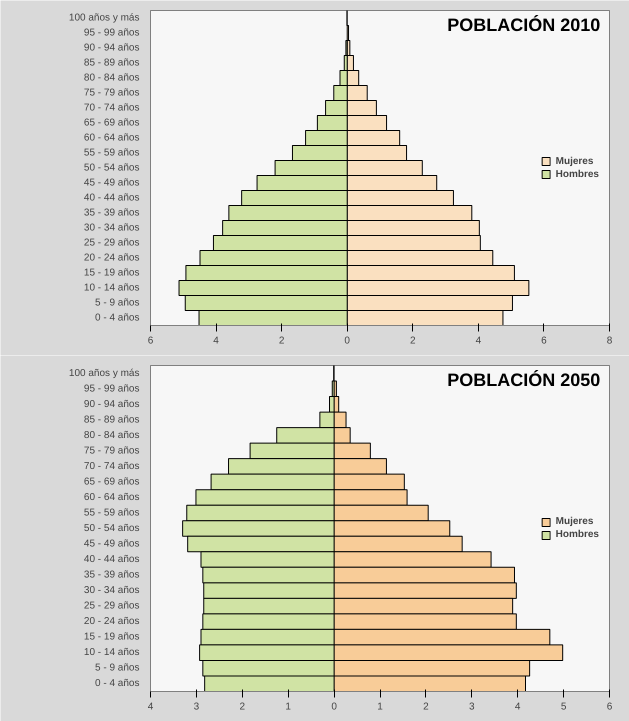 The height and width of the screenshot is (721, 629). I want to click on chart-title: POBLACIÓN 2050, so click(523, 380).